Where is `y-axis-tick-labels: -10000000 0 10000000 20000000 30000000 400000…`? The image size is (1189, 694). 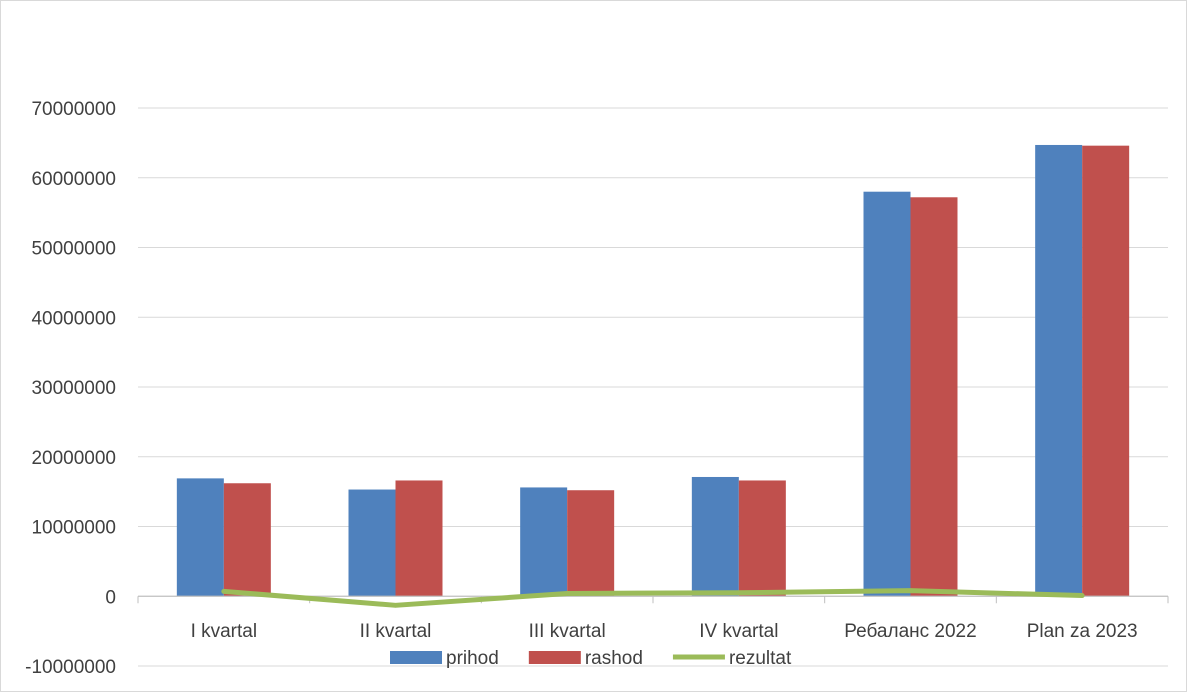
y-axis-tick-labels: -10000000 0 10000000 20000000 30000000 400000… is located at coordinates (70, 388).